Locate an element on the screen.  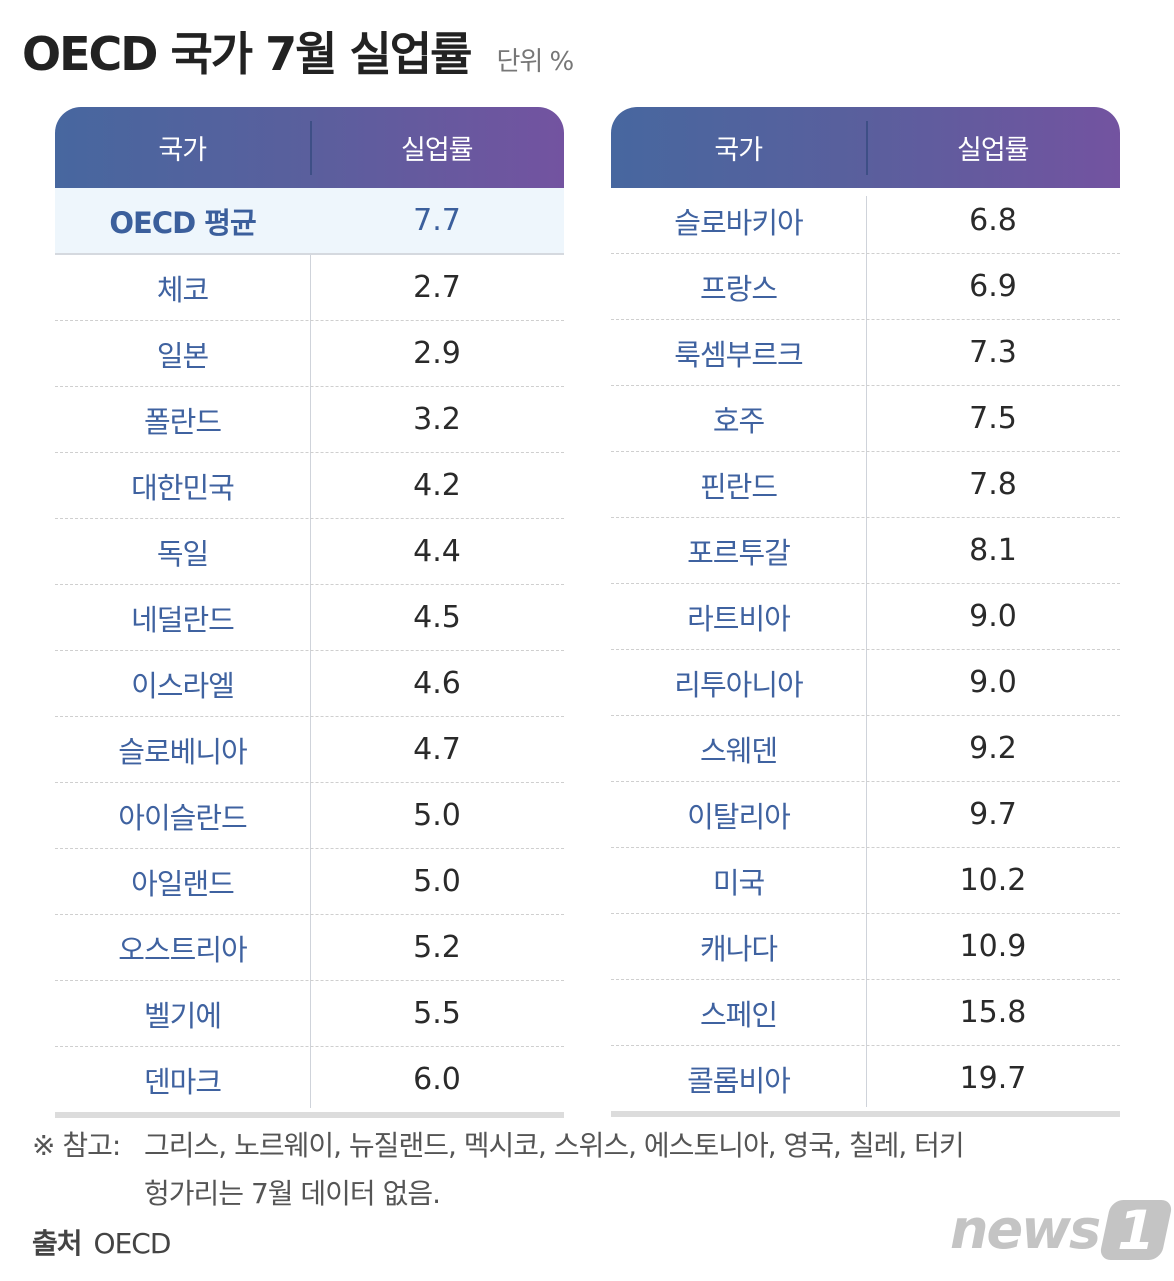
table-row: 덴마크 6.0 is located at coordinates (309, 1079).